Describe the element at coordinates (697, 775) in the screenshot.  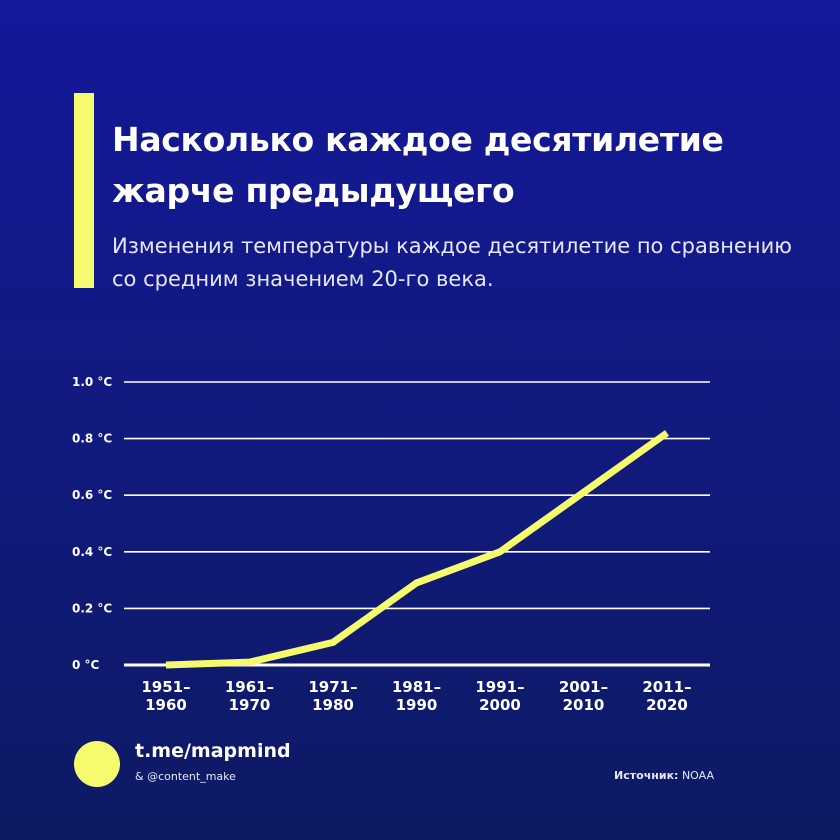
I see `source-value: NOAA` at that location.